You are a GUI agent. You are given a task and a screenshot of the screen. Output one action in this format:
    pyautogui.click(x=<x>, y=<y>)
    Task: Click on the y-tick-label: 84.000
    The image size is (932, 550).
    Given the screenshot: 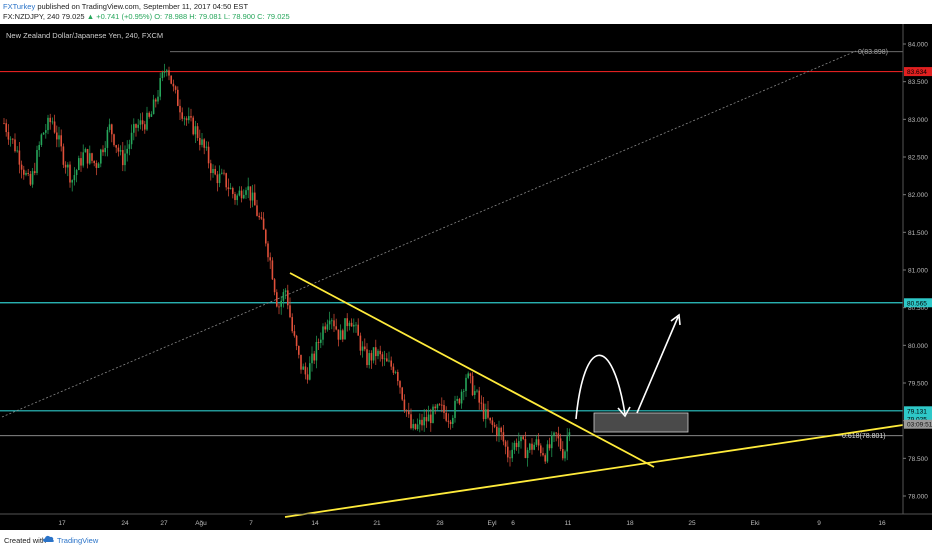 What is the action you would take?
    pyautogui.click(x=918, y=45)
    